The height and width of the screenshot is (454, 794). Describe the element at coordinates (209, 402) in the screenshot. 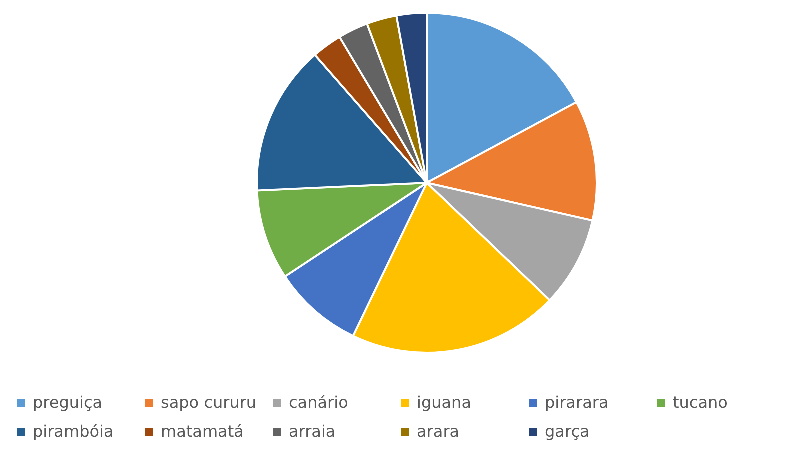

I see `legend-label: sapo cururu` at that location.